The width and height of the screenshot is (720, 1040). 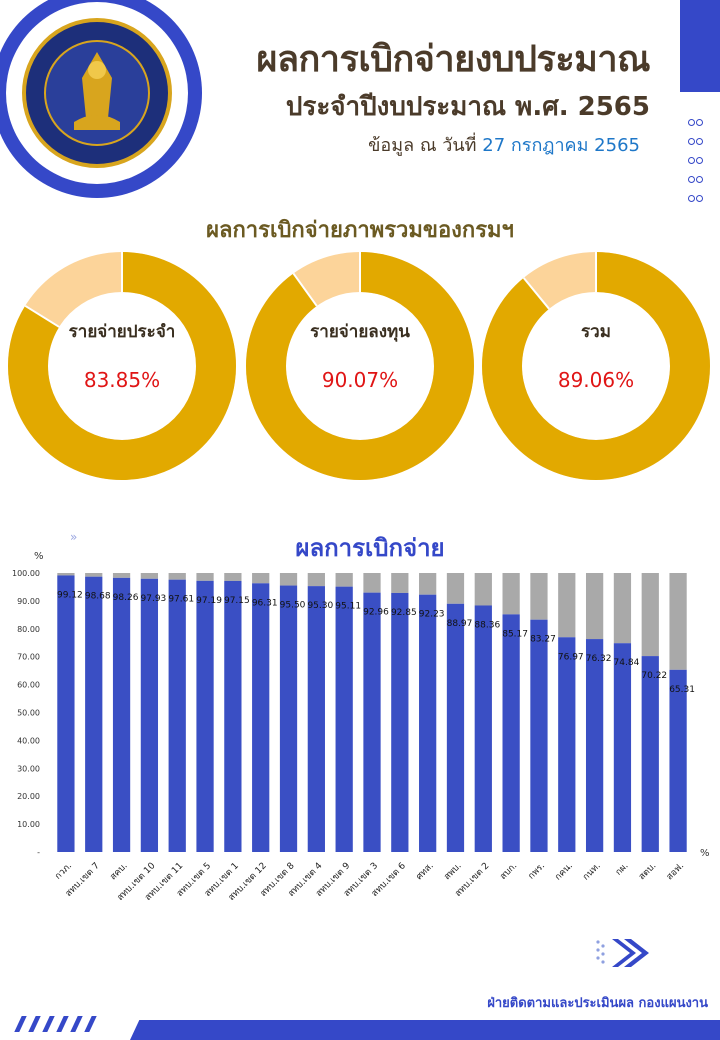 I want to click on bar-value-label: 74.84, so click(x=627, y=663).